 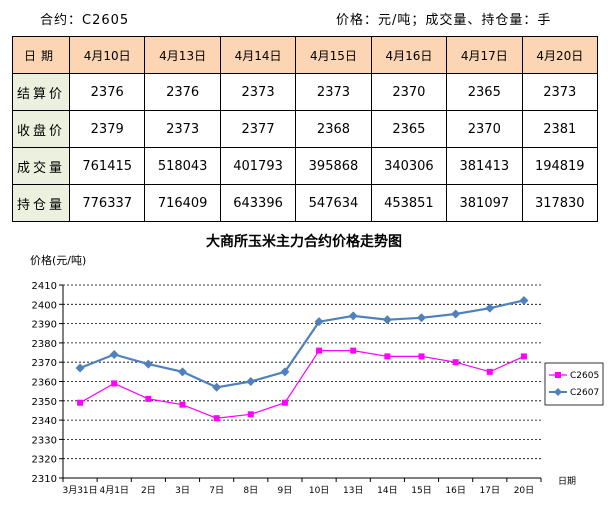 What do you see at coordinates (304, 18) in the screenshot?
I see `header-bar: 合约：C2605 价格：元/吨；成交量、持仓量：手` at bounding box center [304, 18].